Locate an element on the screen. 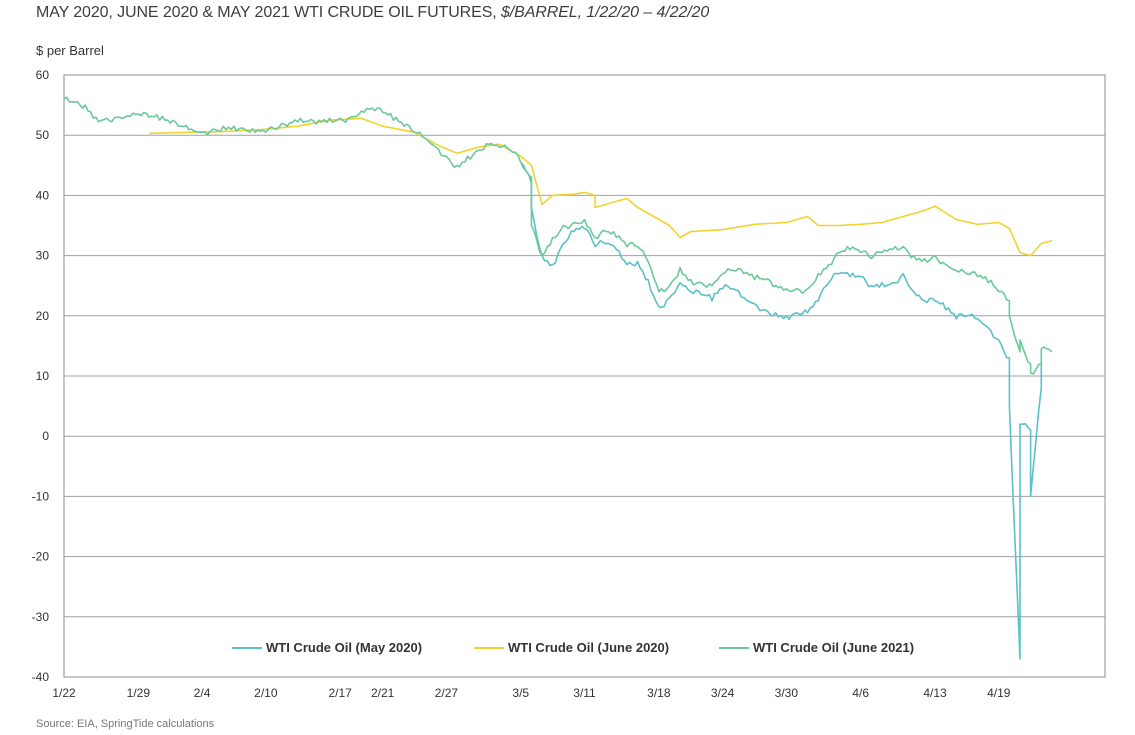 The width and height of the screenshot is (1135, 735). y-tick-label: -30 is located at coordinates (41, 617).